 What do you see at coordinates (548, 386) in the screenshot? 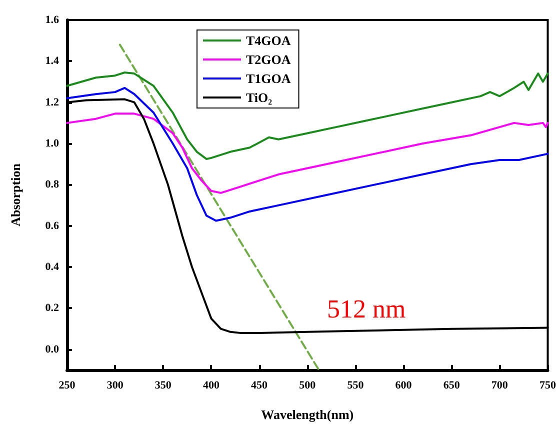
I see `x-tick-label: 750` at bounding box center [548, 386].